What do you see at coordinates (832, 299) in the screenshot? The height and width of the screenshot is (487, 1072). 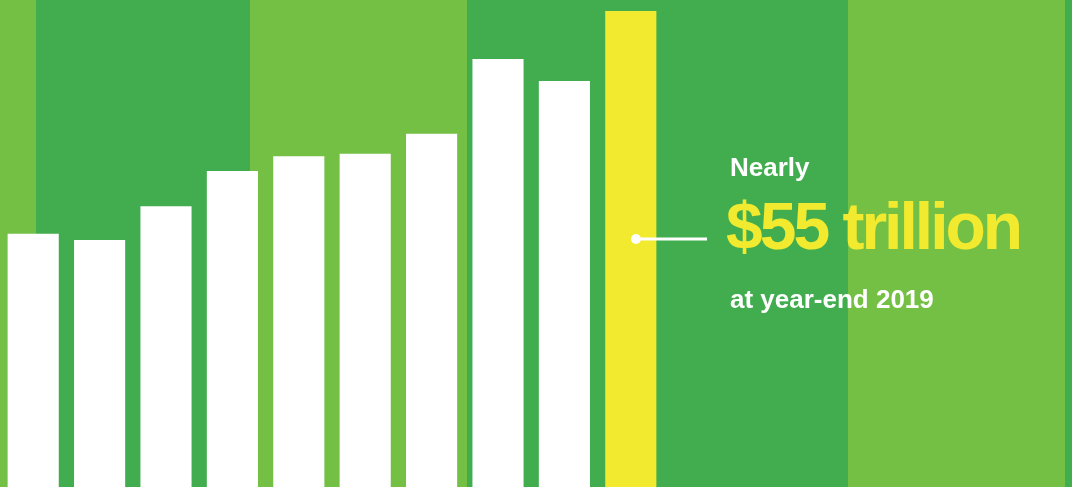 I see `text: at year-end 2019` at bounding box center [832, 299].